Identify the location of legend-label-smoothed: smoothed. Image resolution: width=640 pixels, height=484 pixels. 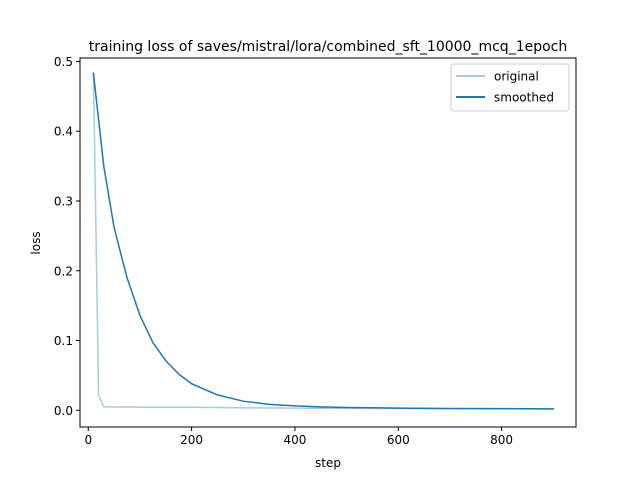
(524, 98).